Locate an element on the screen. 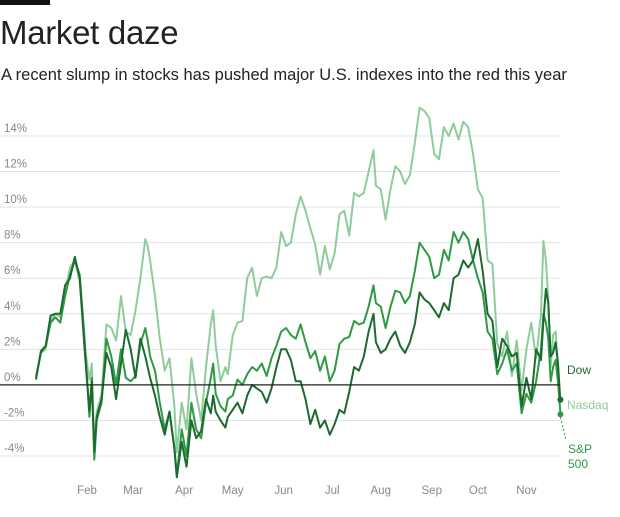 The width and height of the screenshot is (620, 517). chart-title: Market daze is located at coordinates (89, 32).